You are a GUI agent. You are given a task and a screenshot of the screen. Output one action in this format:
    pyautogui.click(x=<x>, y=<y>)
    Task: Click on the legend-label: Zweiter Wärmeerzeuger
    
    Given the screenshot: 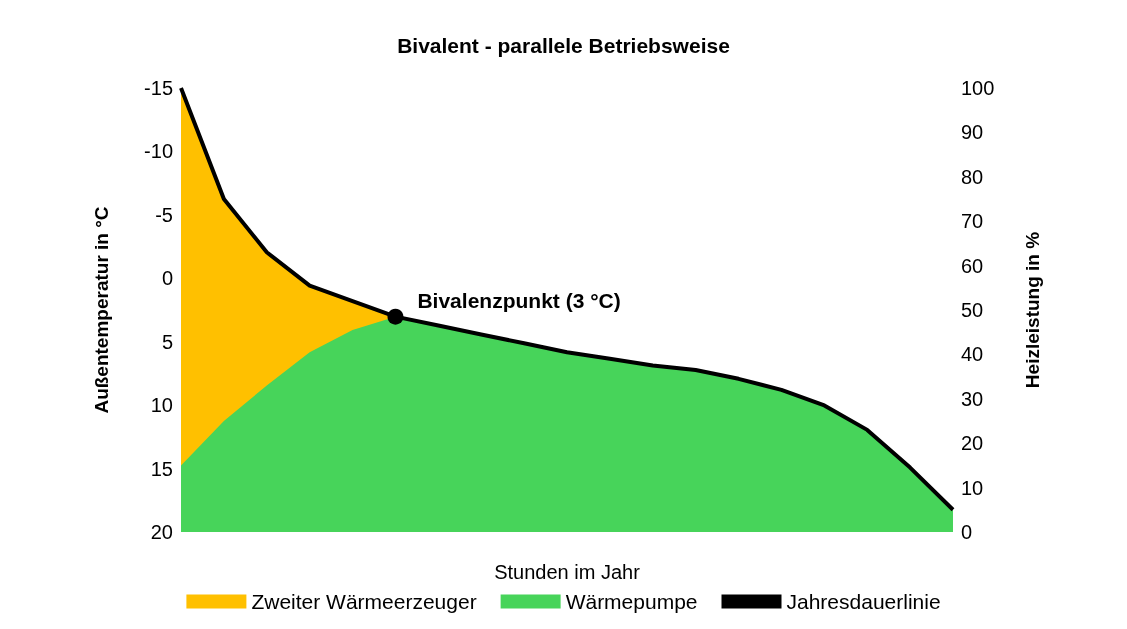 What is the action you would take?
    pyautogui.click(x=364, y=601)
    